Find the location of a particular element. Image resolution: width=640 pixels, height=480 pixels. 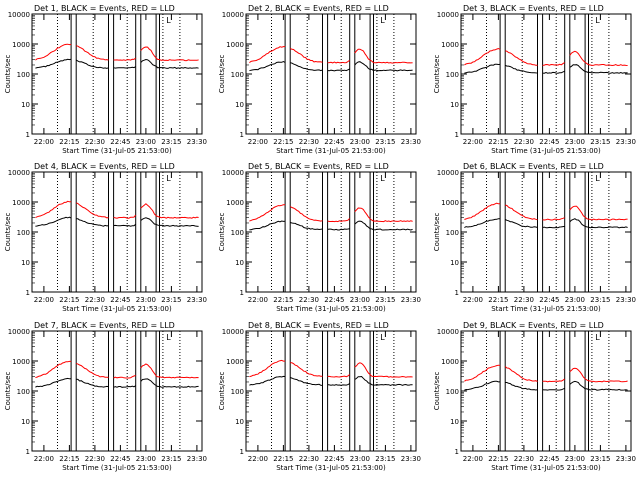

chart-title: Det 4, BLACK = Events, RED = LLD is located at coordinates (104, 166).